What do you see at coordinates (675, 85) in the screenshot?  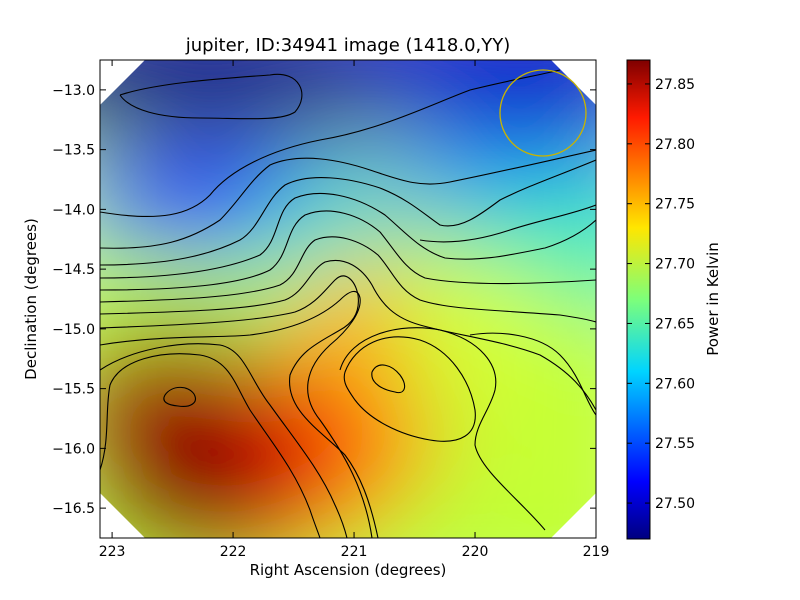 I see `colorbar-tick-label: 27.85` at bounding box center [675, 85].